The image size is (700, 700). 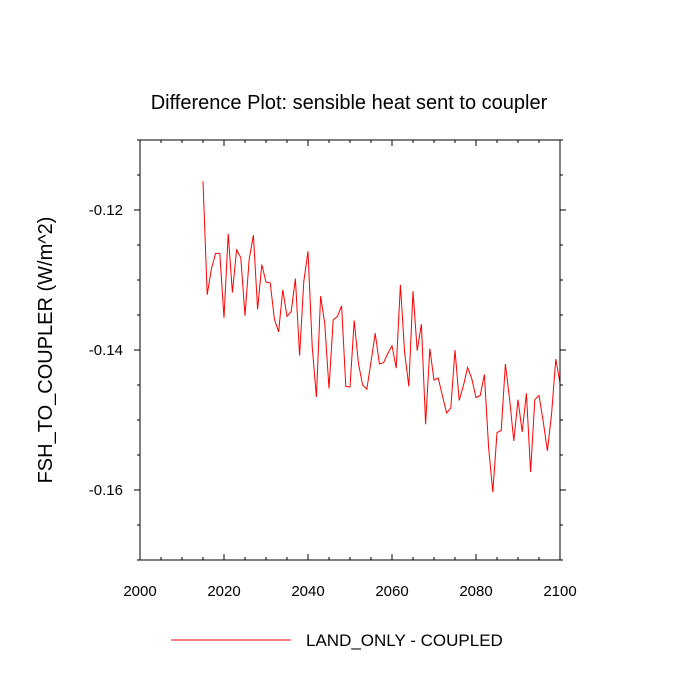 What do you see at coordinates (106, 350) in the screenshot?
I see `y-tick-label: -0.14` at bounding box center [106, 350].